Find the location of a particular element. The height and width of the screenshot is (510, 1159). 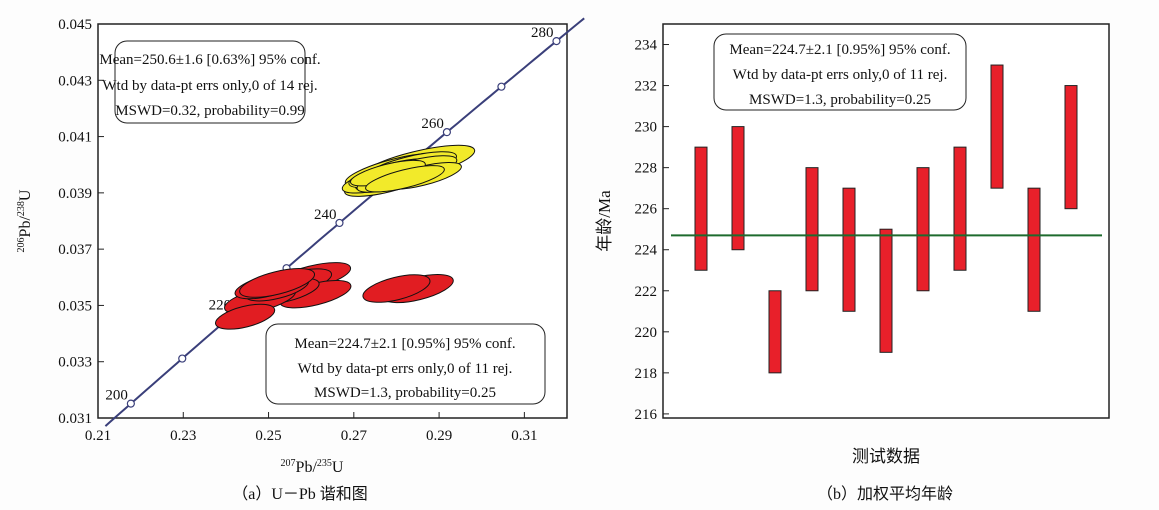

annotation-line: MSWD=0.32, probability=0.99 is located at coordinates (209, 111).